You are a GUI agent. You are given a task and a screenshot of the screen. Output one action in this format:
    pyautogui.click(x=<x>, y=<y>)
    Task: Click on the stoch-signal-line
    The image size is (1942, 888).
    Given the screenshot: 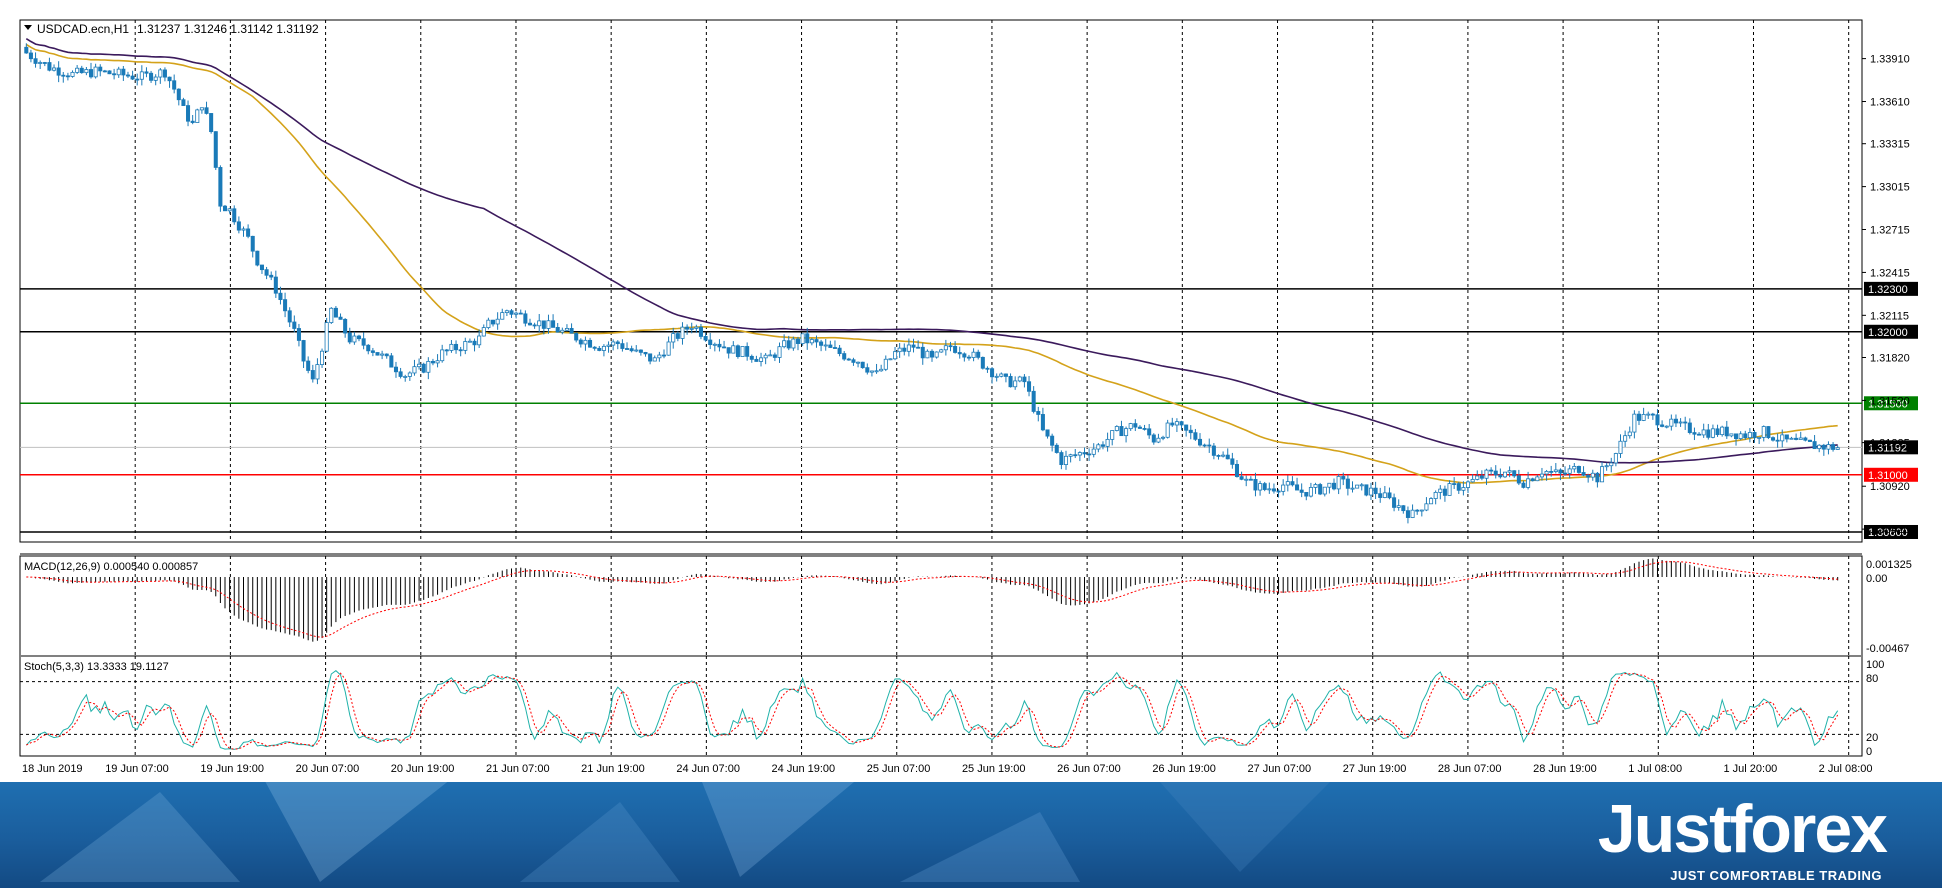 What is the action you would take?
    pyautogui.click(x=932, y=711)
    